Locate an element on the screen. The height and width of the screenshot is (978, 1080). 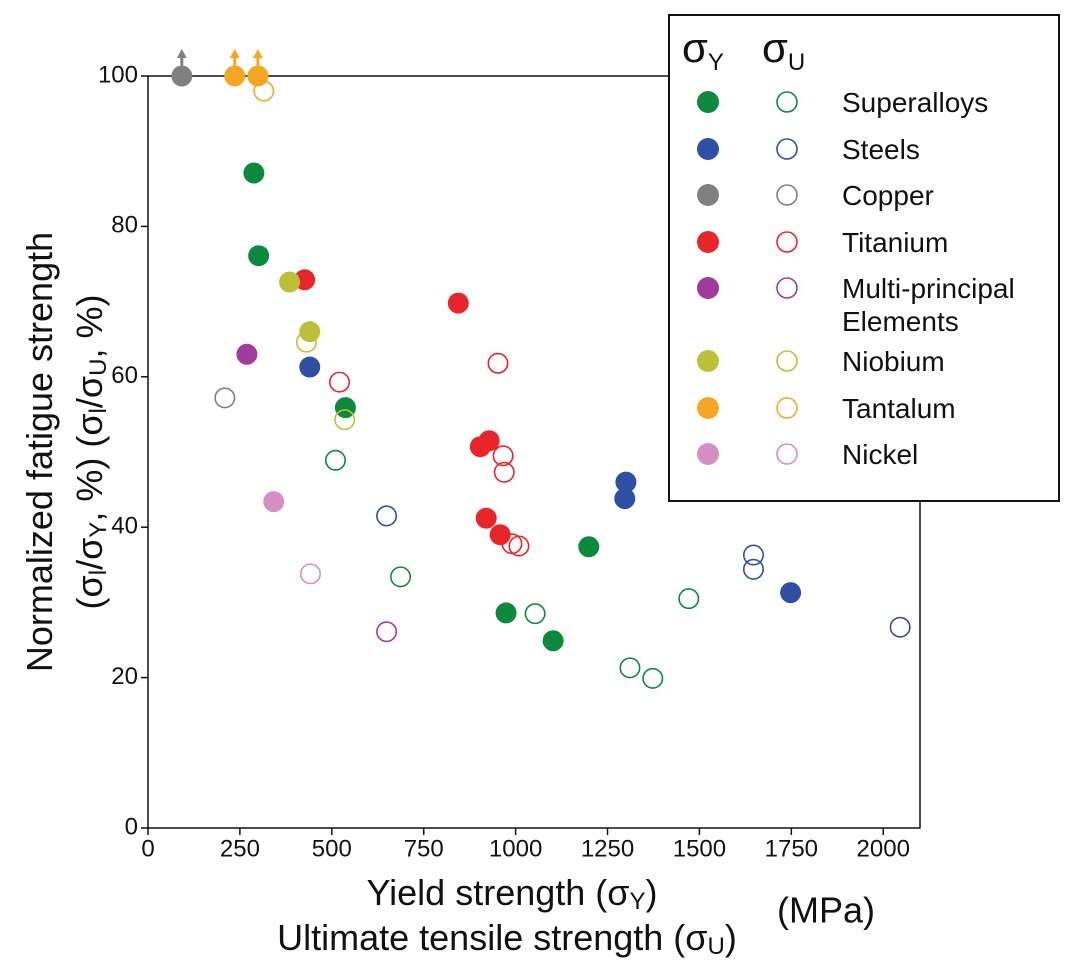
legend-label: Copper is located at coordinates (888, 195).